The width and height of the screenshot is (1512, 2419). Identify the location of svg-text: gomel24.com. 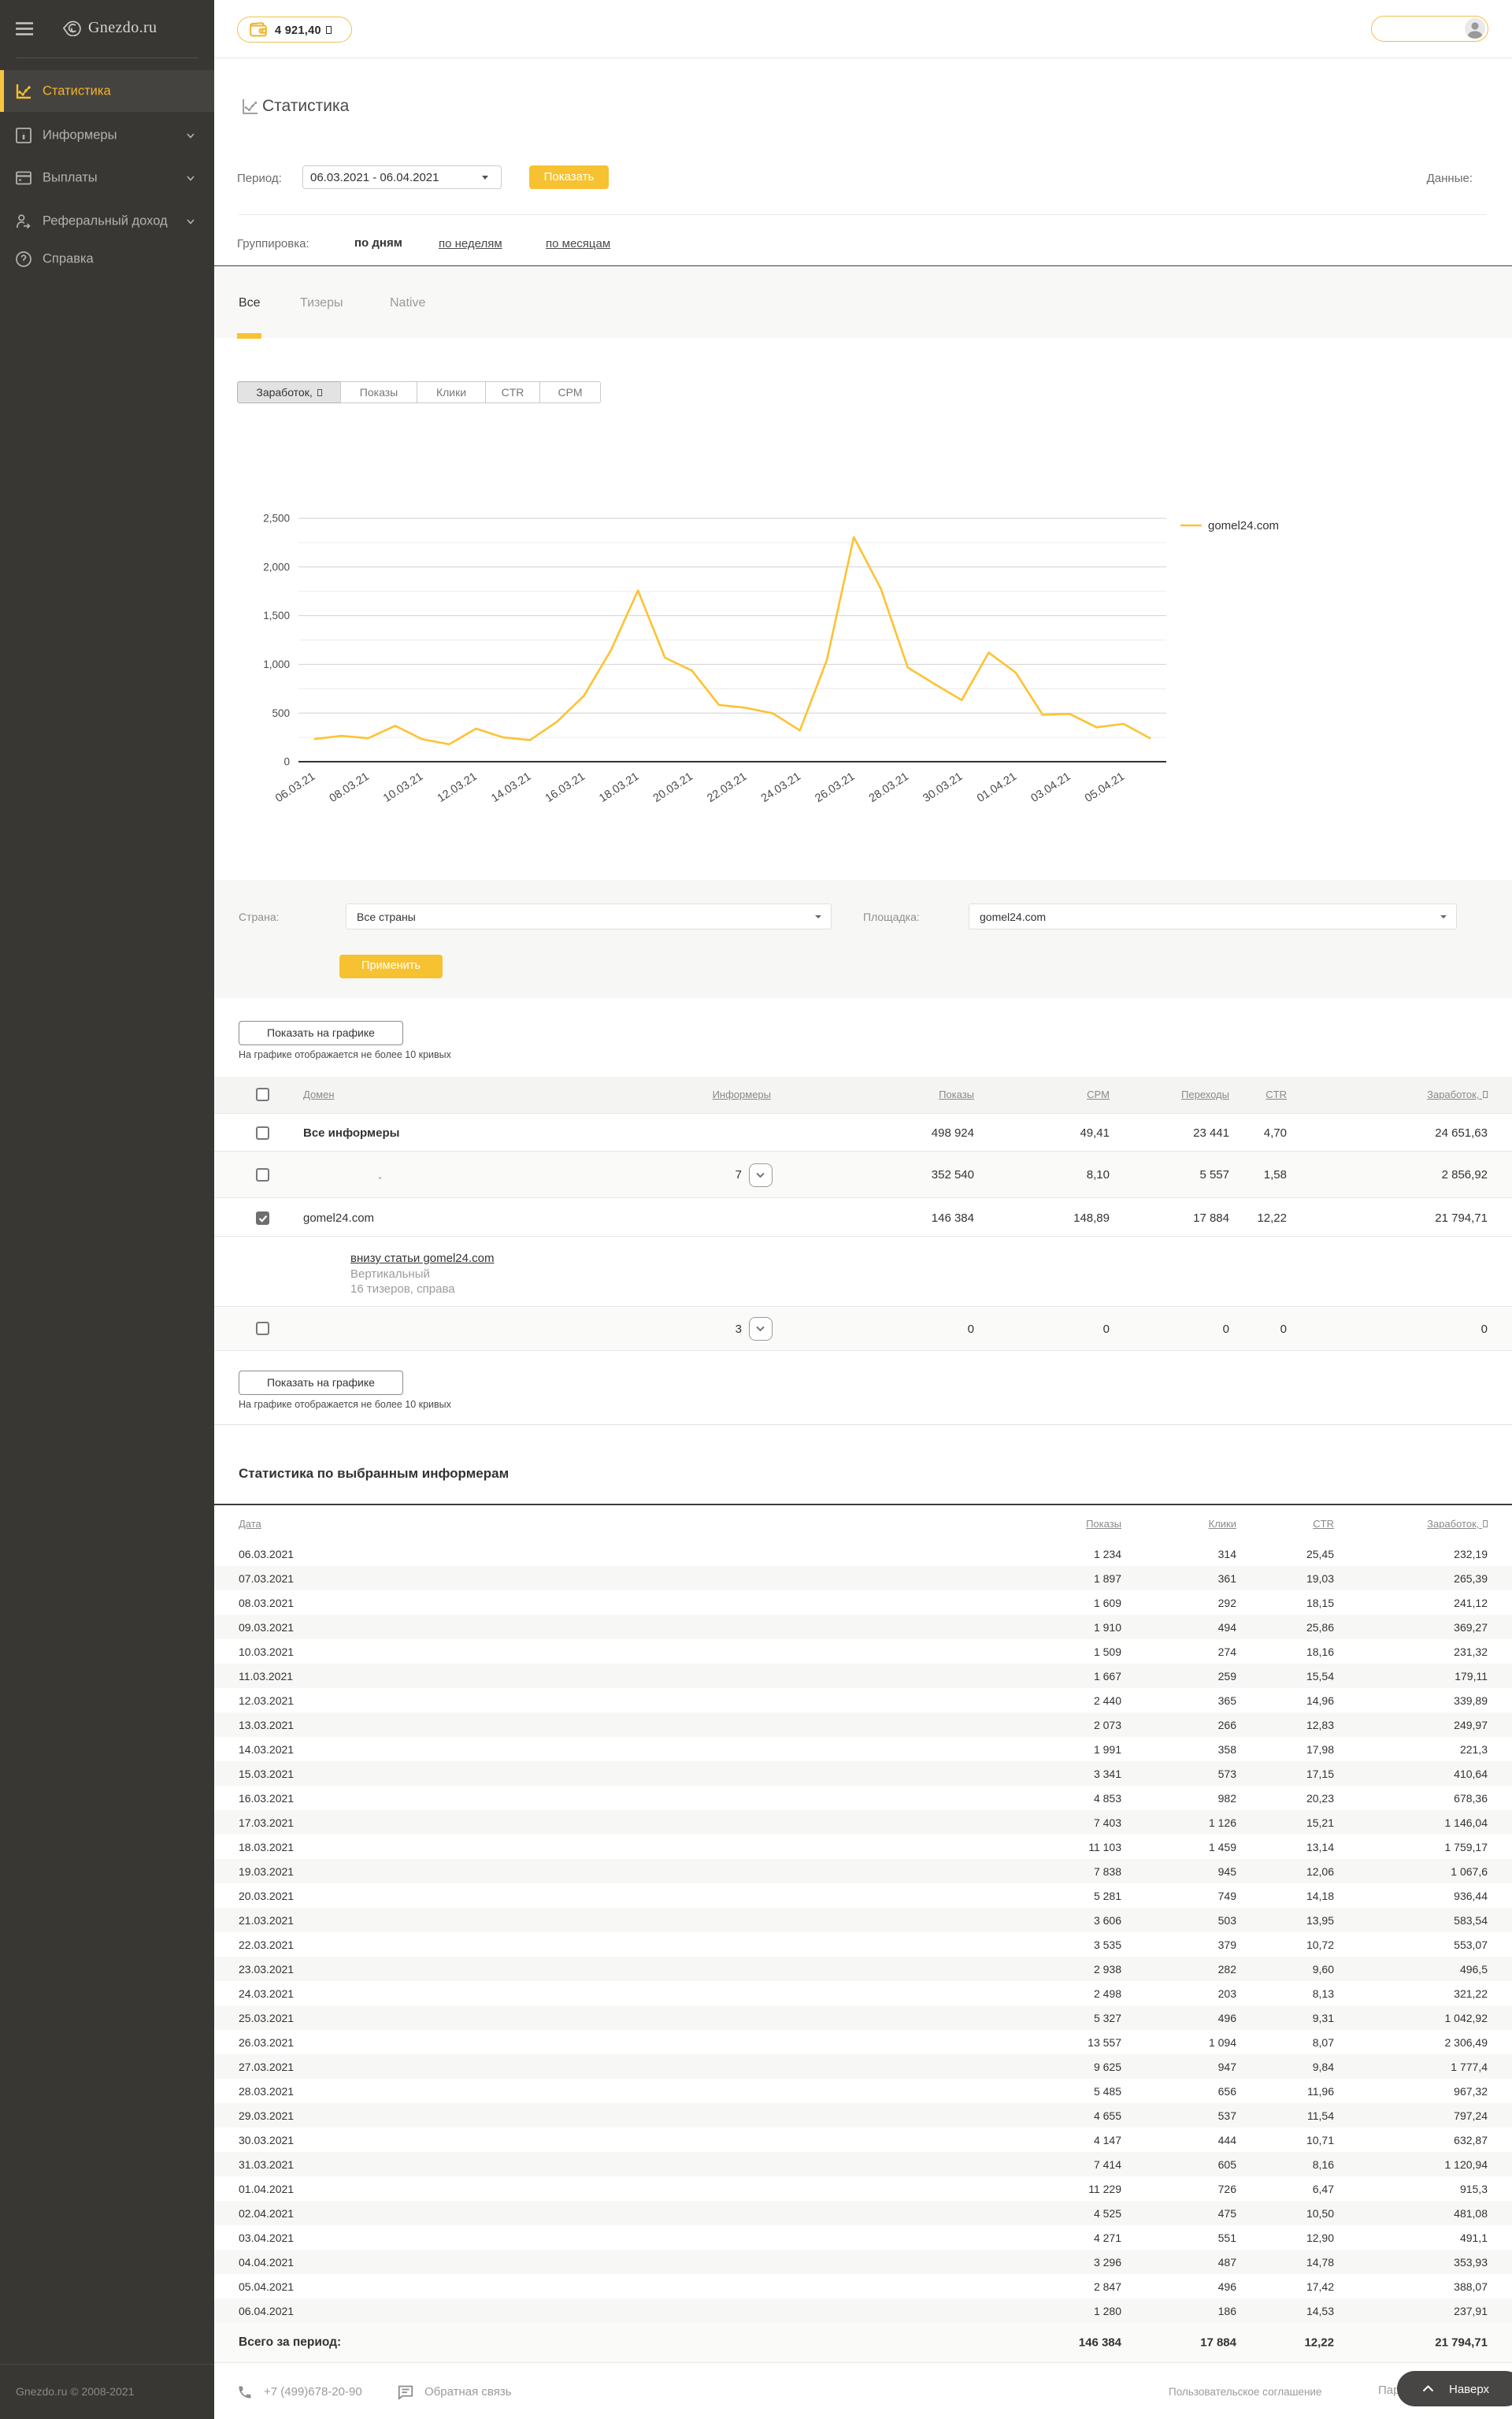
(1243, 525).